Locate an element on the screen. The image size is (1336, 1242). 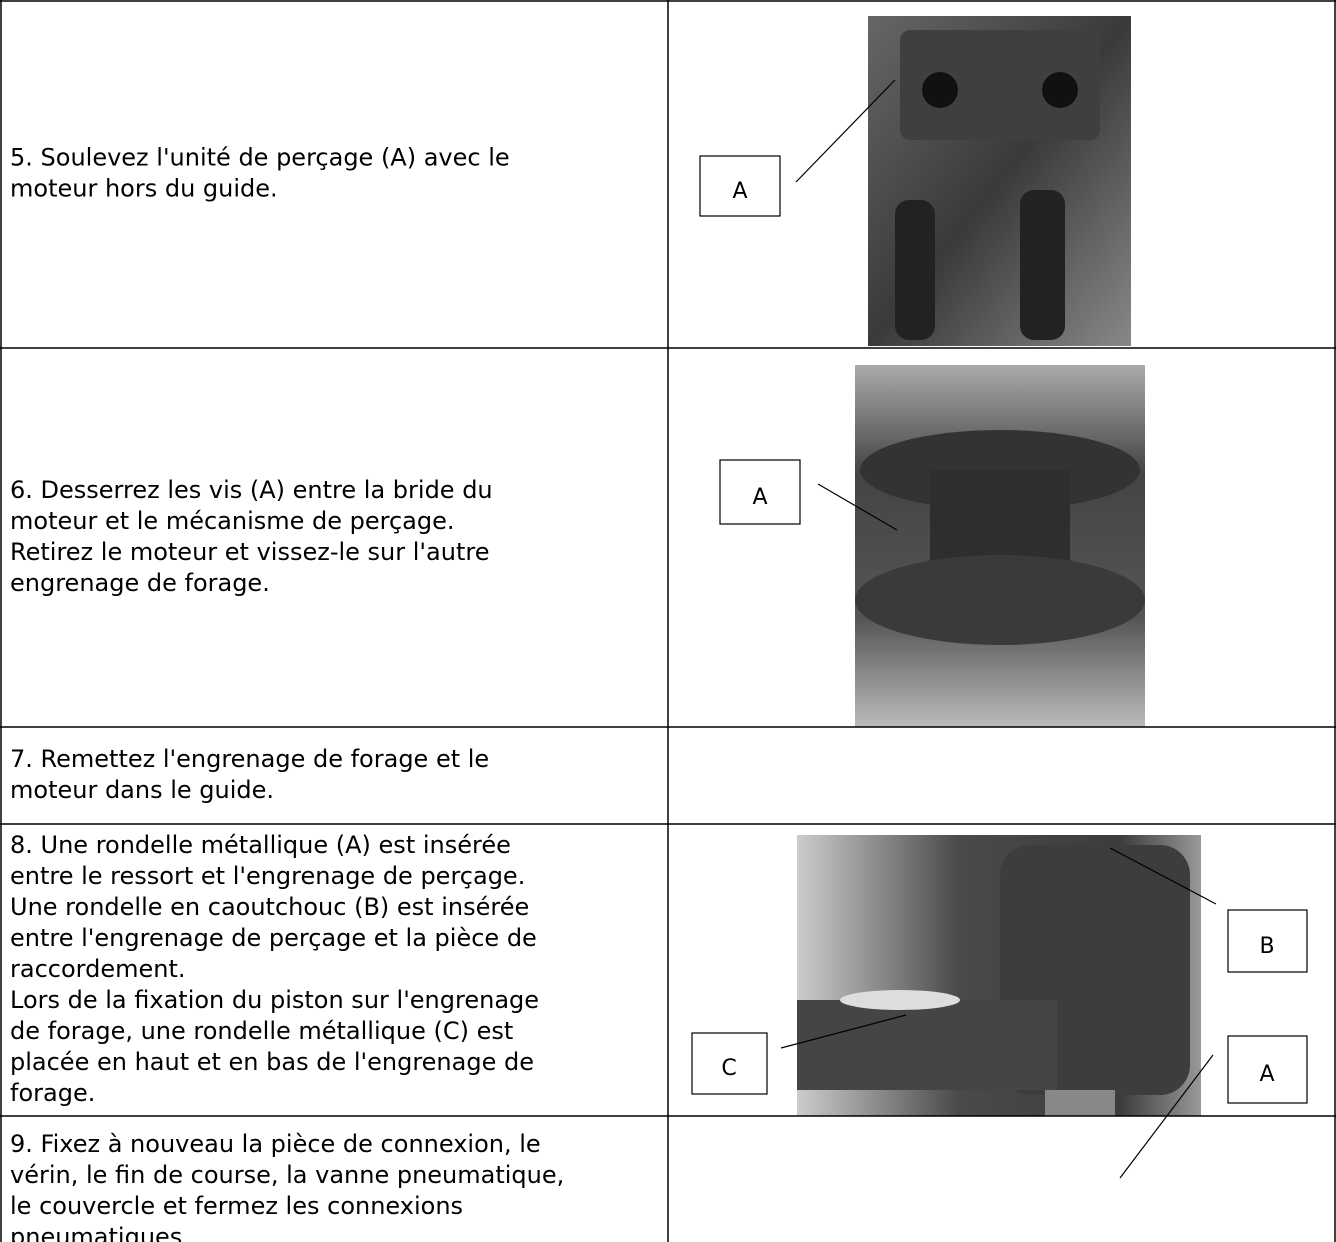
callout-label: B is located at coordinates (1266, 946).